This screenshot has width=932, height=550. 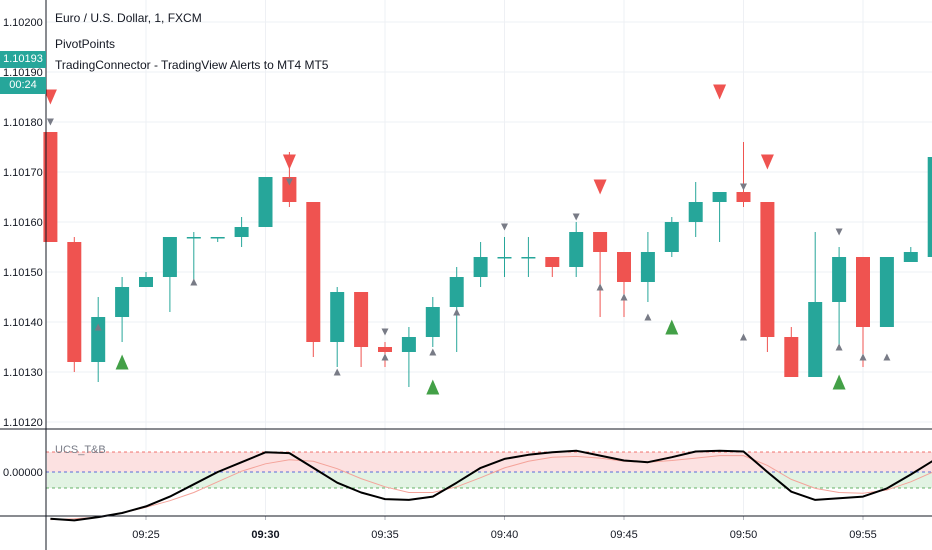 What do you see at coordinates (489, 462) in the screenshot?
I see `osc-upper-band` at bounding box center [489, 462].